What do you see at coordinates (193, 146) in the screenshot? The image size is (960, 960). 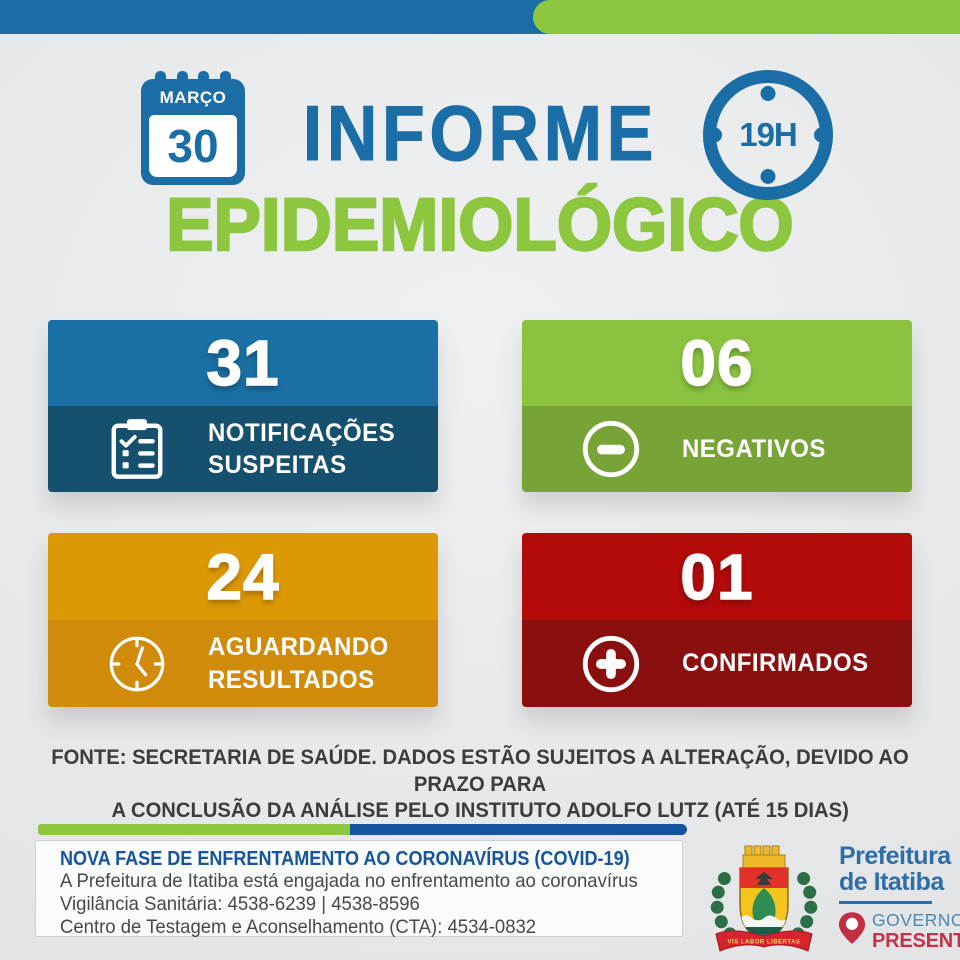 I see `calendar-day: 30` at bounding box center [193, 146].